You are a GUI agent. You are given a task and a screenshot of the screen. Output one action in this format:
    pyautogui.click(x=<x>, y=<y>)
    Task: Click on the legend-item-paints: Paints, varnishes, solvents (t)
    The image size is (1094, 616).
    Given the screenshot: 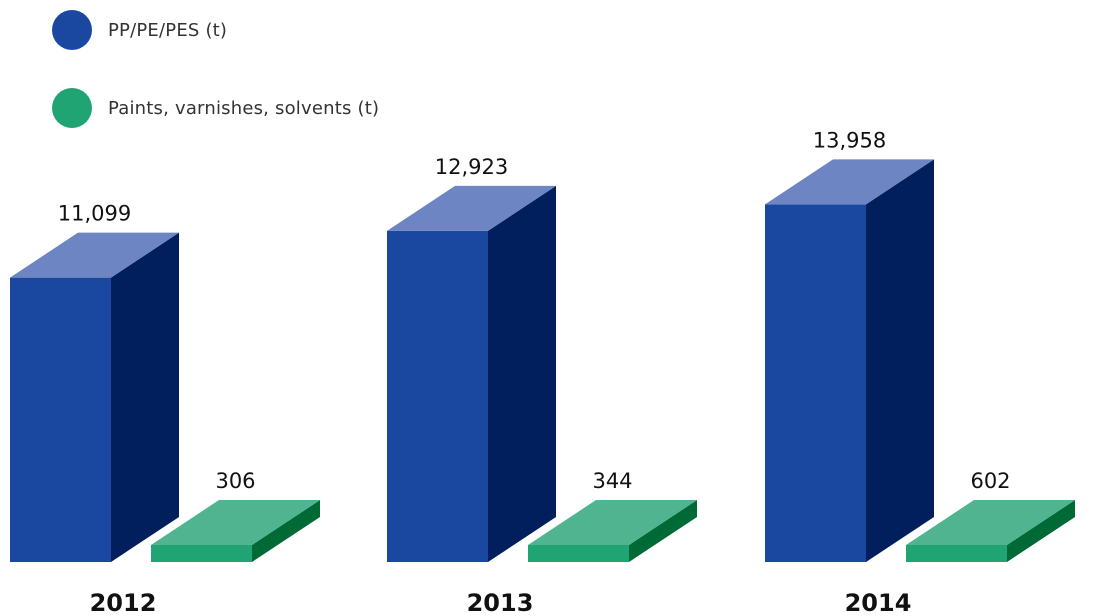 What is the action you would take?
    pyautogui.click(x=215, y=108)
    